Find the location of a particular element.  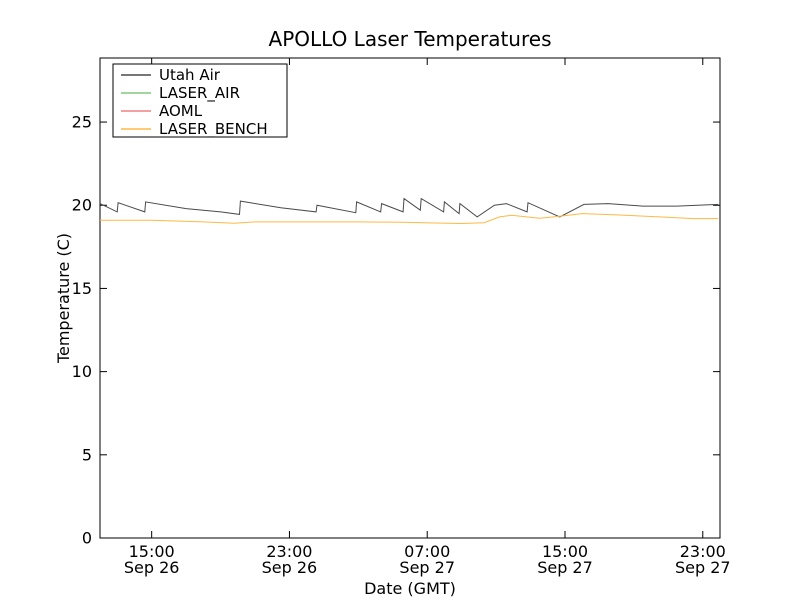

y-tick-label: 20 is located at coordinates (82, 205).